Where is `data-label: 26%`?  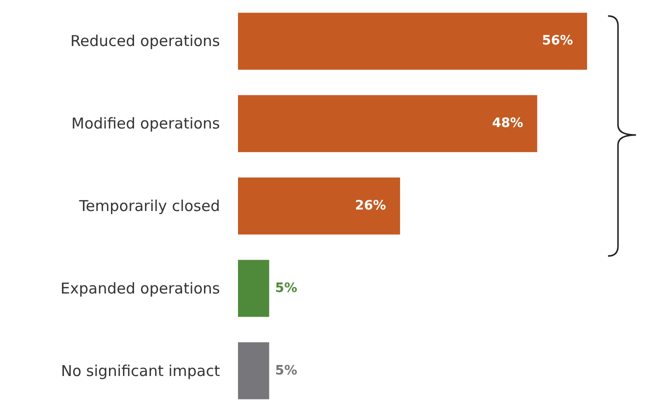 data-label: 26% is located at coordinates (370, 206).